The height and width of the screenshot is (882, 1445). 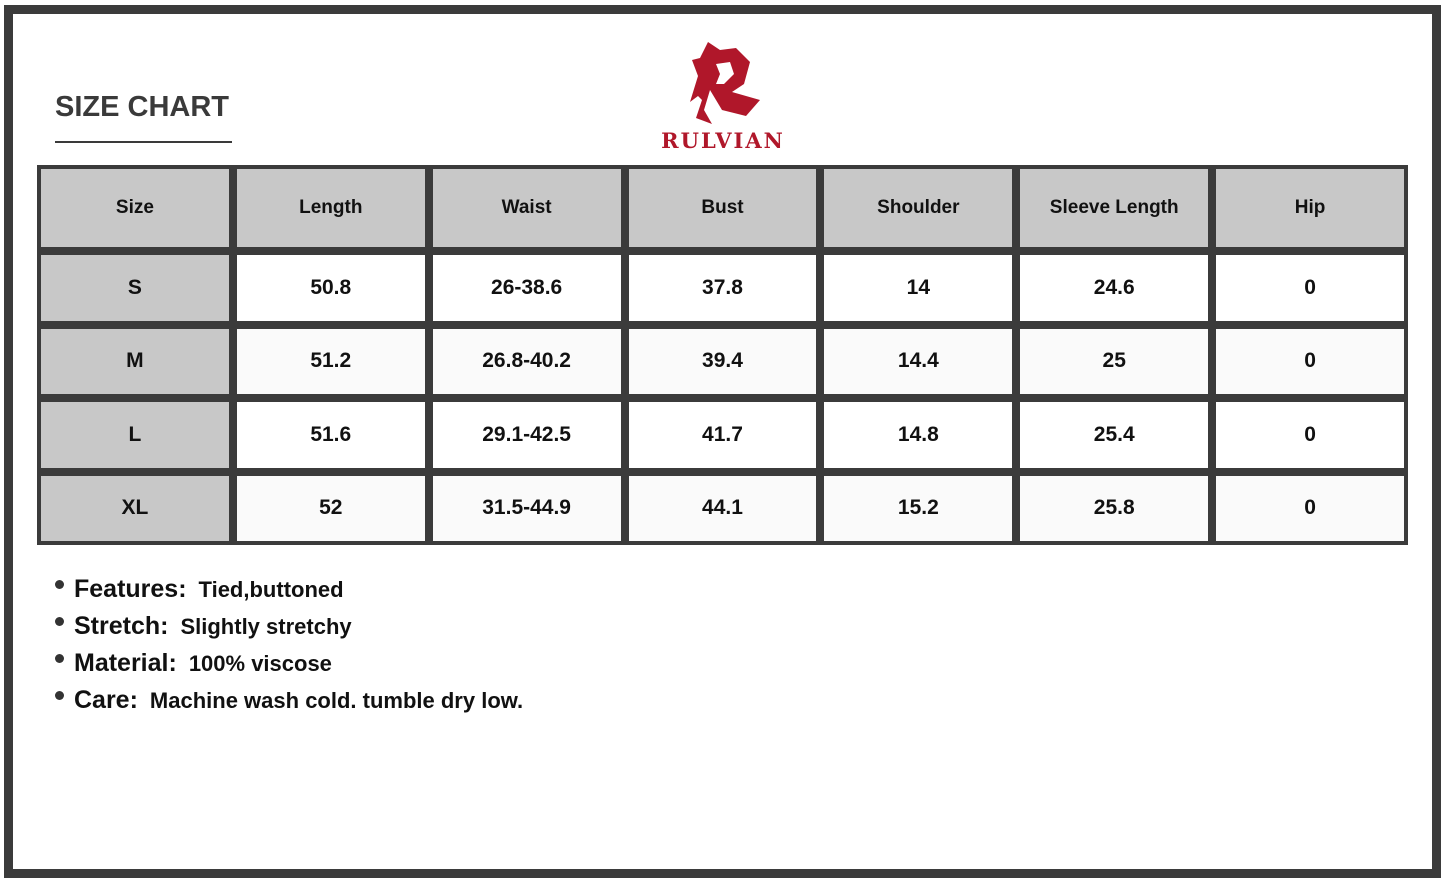 What do you see at coordinates (271, 589) in the screenshot?
I see `feature-value: Tied,buttoned` at bounding box center [271, 589].